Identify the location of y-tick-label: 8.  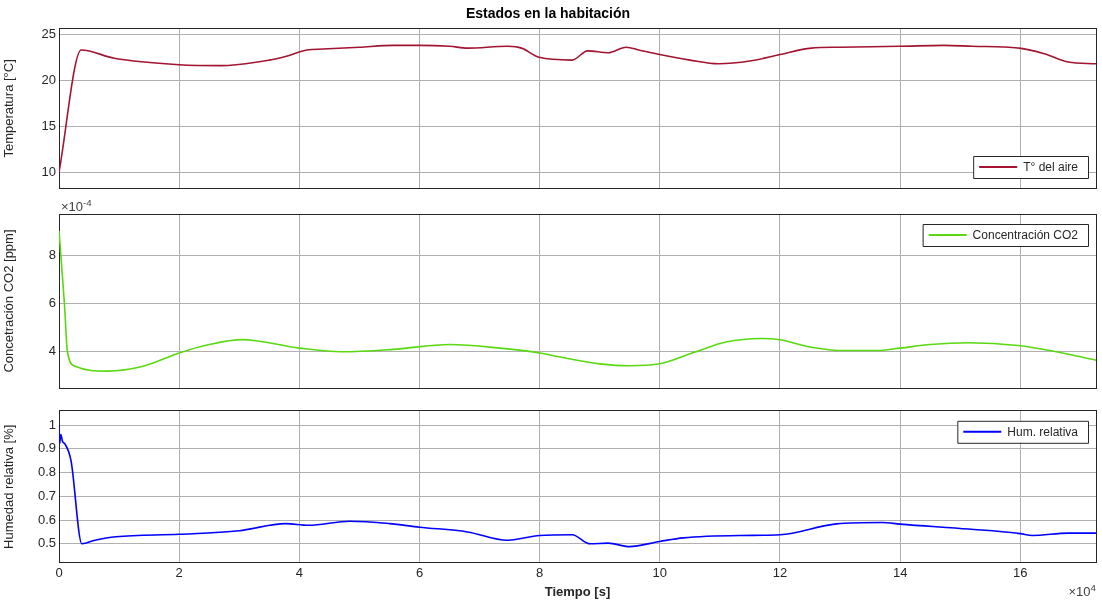
(52, 254).